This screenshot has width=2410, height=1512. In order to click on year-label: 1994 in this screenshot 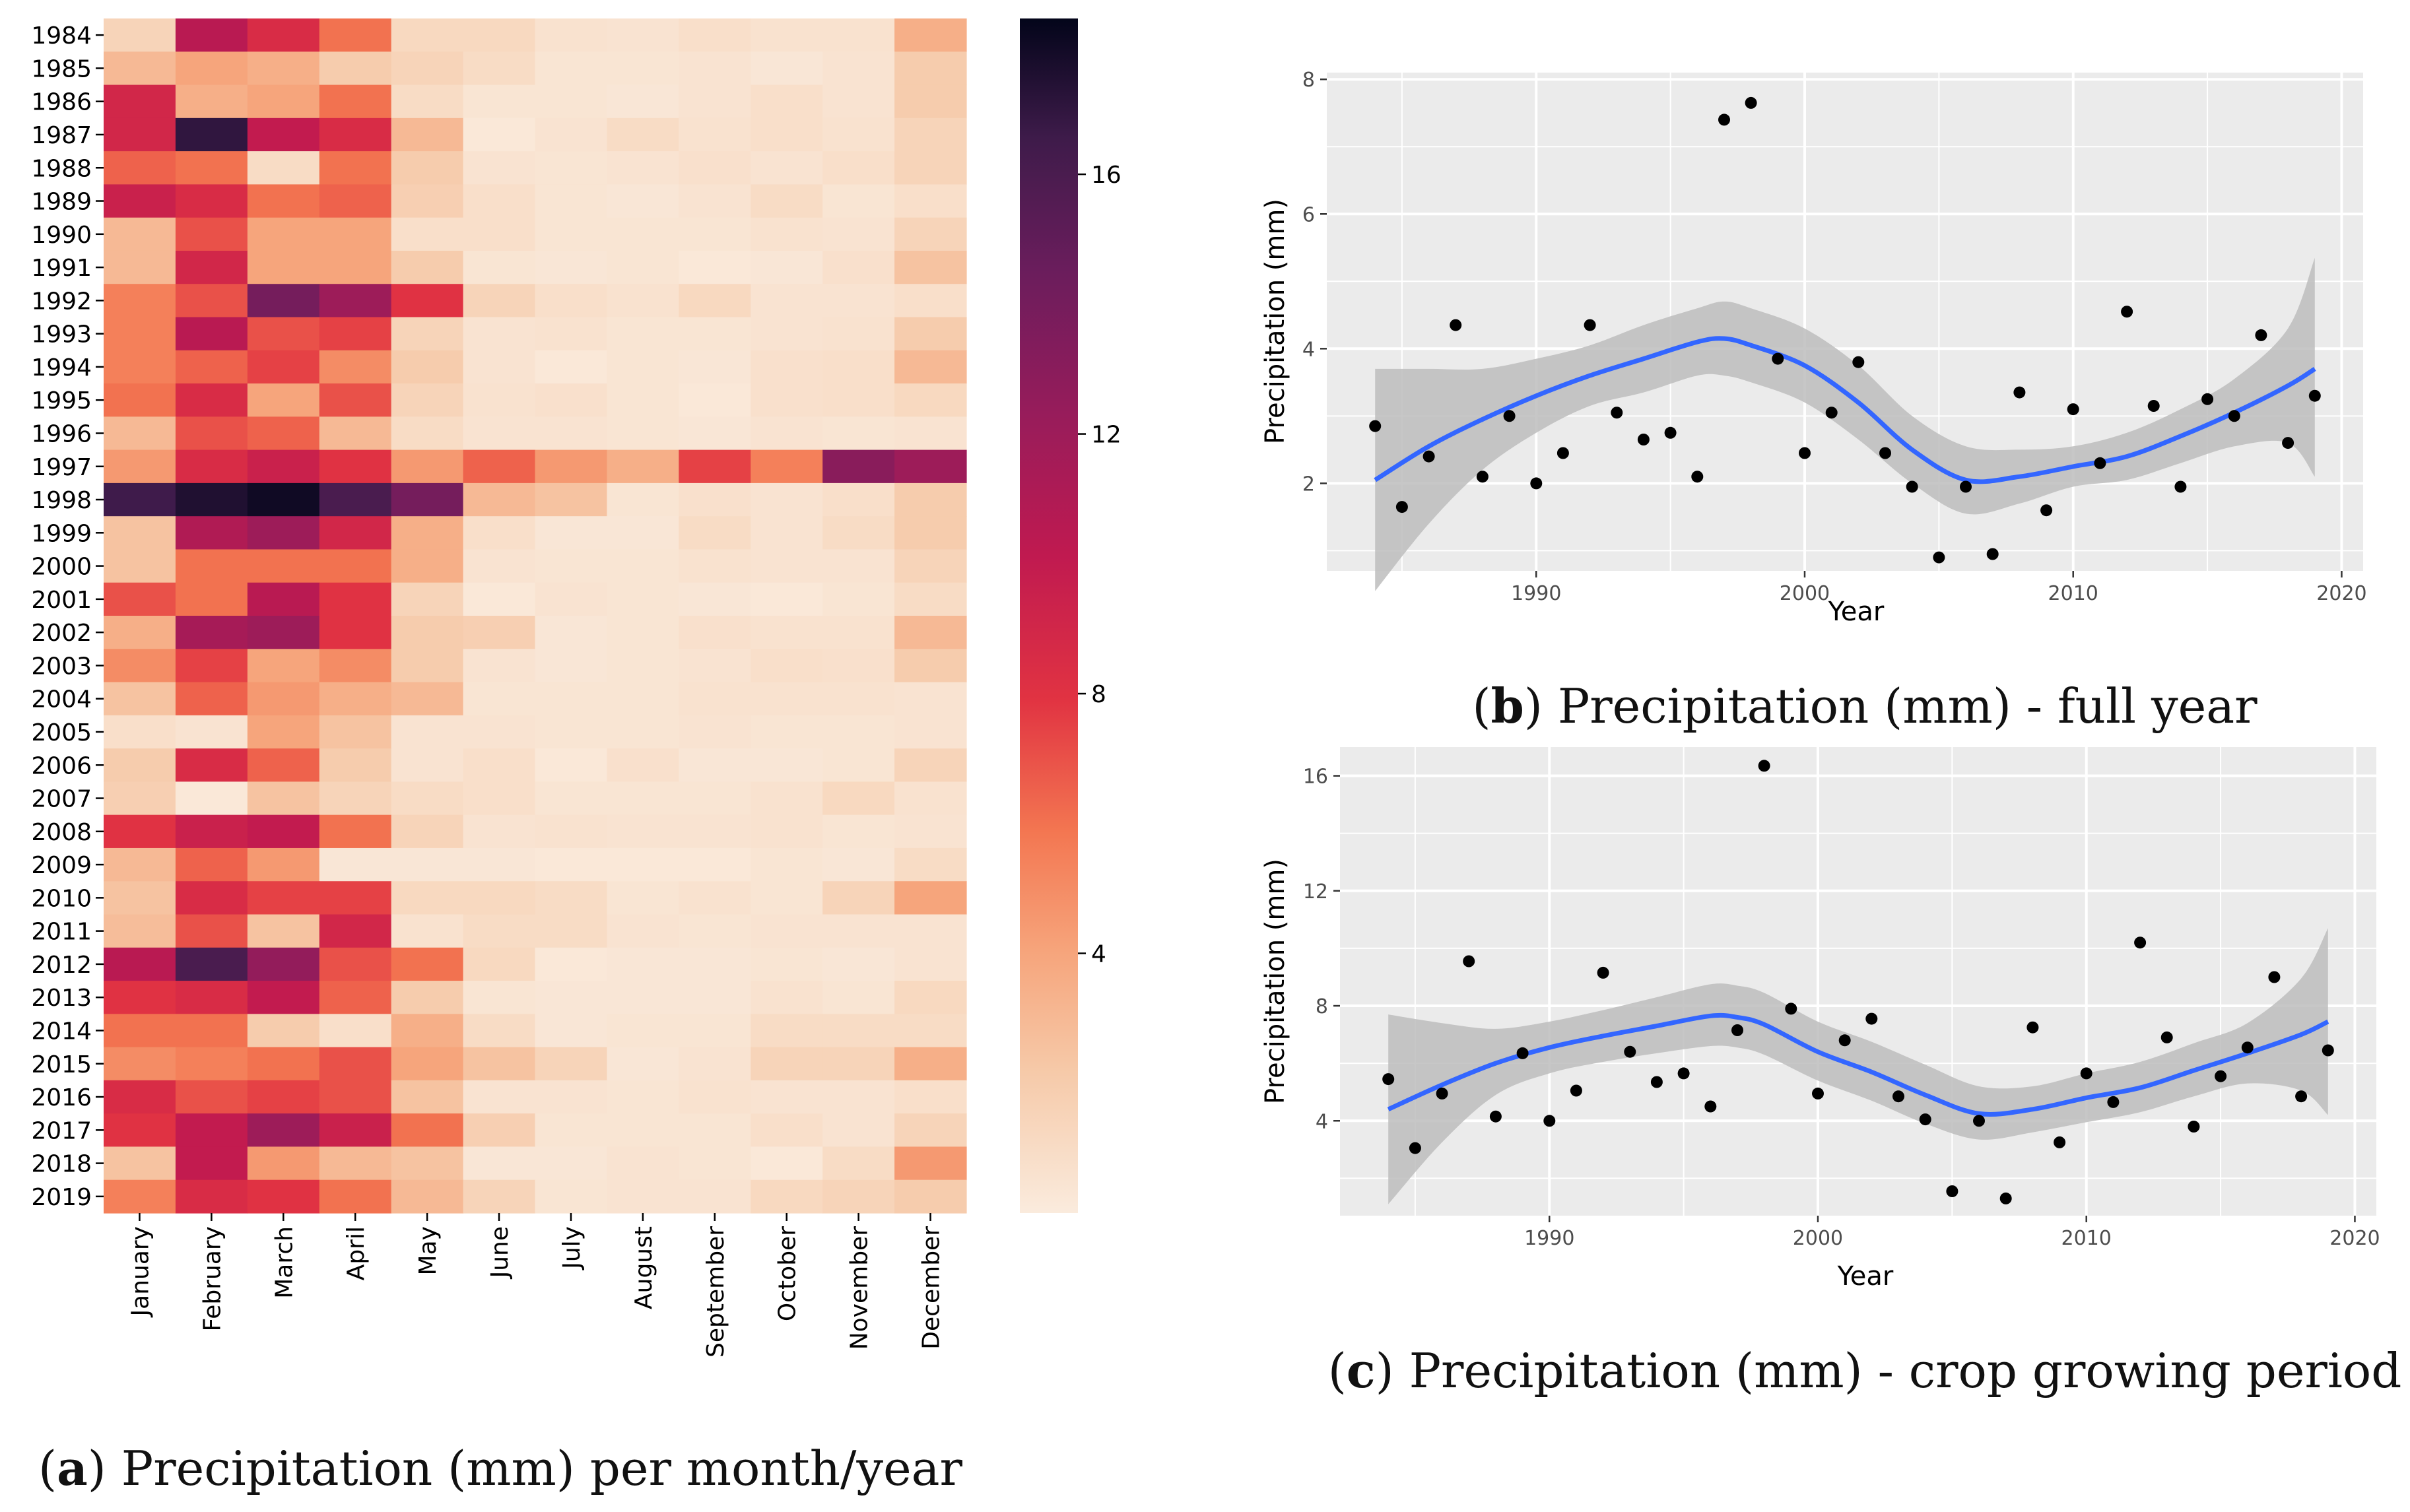, I will do `click(61, 368)`.